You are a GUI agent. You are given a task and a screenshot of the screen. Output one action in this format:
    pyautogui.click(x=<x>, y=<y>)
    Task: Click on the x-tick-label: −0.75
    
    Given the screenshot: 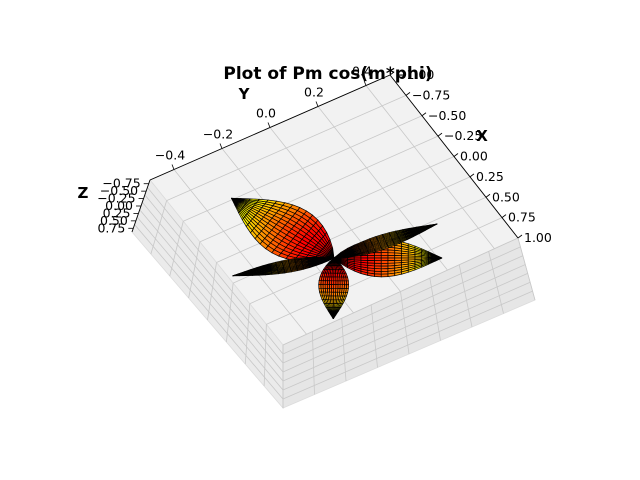 What is the action you would take?
    pyautogui.click(x=431, y=94)
    